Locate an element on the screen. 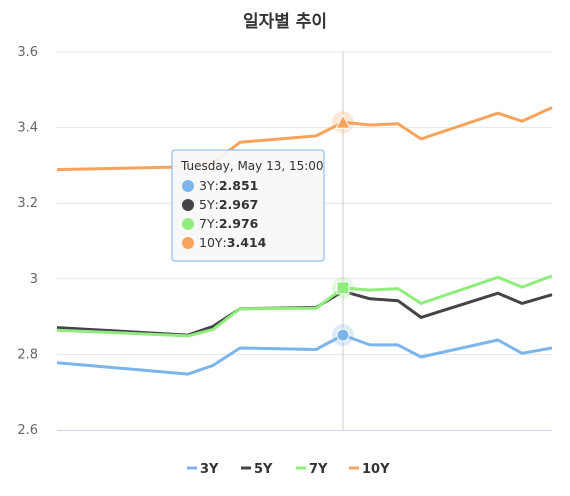 This screenshot has height=496, width=570. y-tick-label: 3 is located at coordinates (34, 279).